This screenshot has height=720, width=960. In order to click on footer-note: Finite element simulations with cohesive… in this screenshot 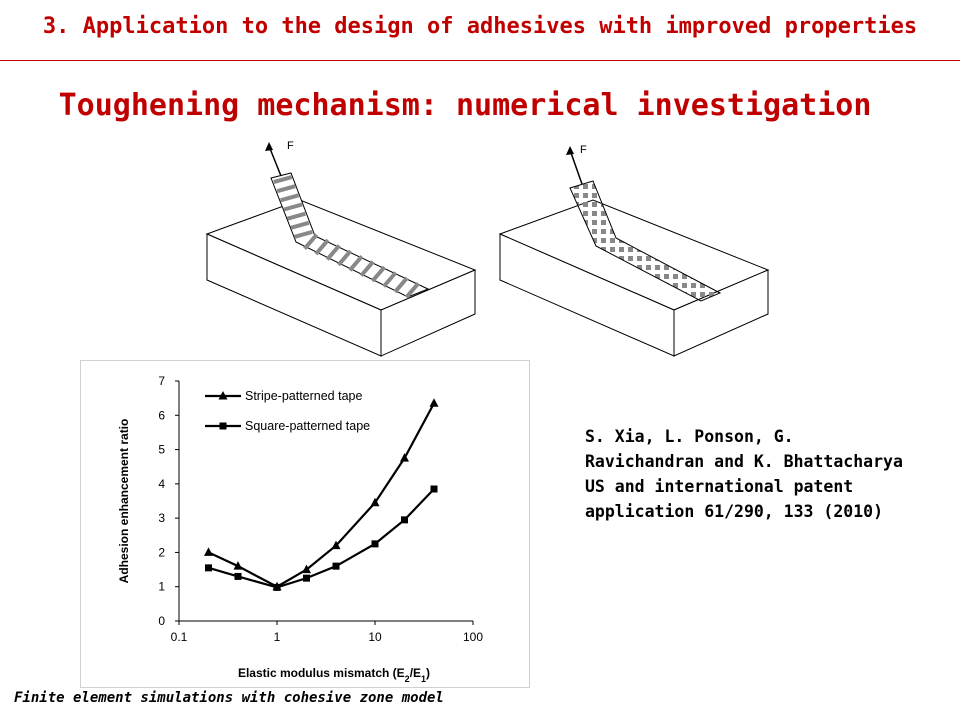, I will do `click(229, 698)`.